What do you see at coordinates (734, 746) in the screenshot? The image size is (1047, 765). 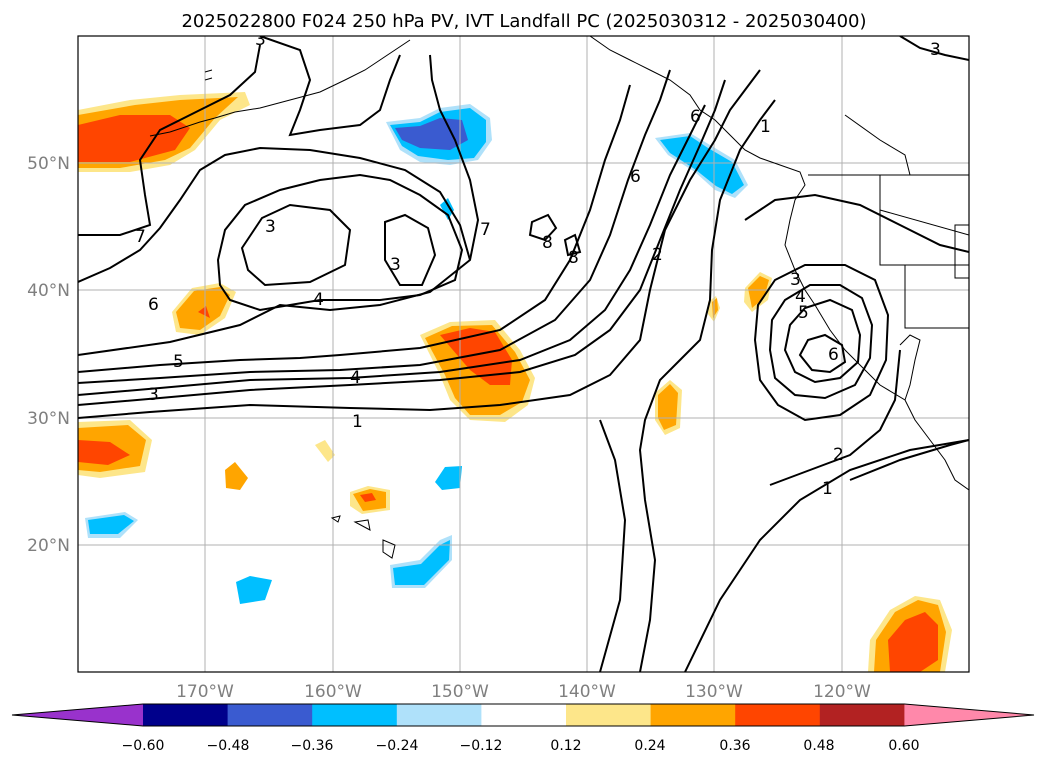 I see `colorbar-tick: 0.36` at bounding box center [734, 746].